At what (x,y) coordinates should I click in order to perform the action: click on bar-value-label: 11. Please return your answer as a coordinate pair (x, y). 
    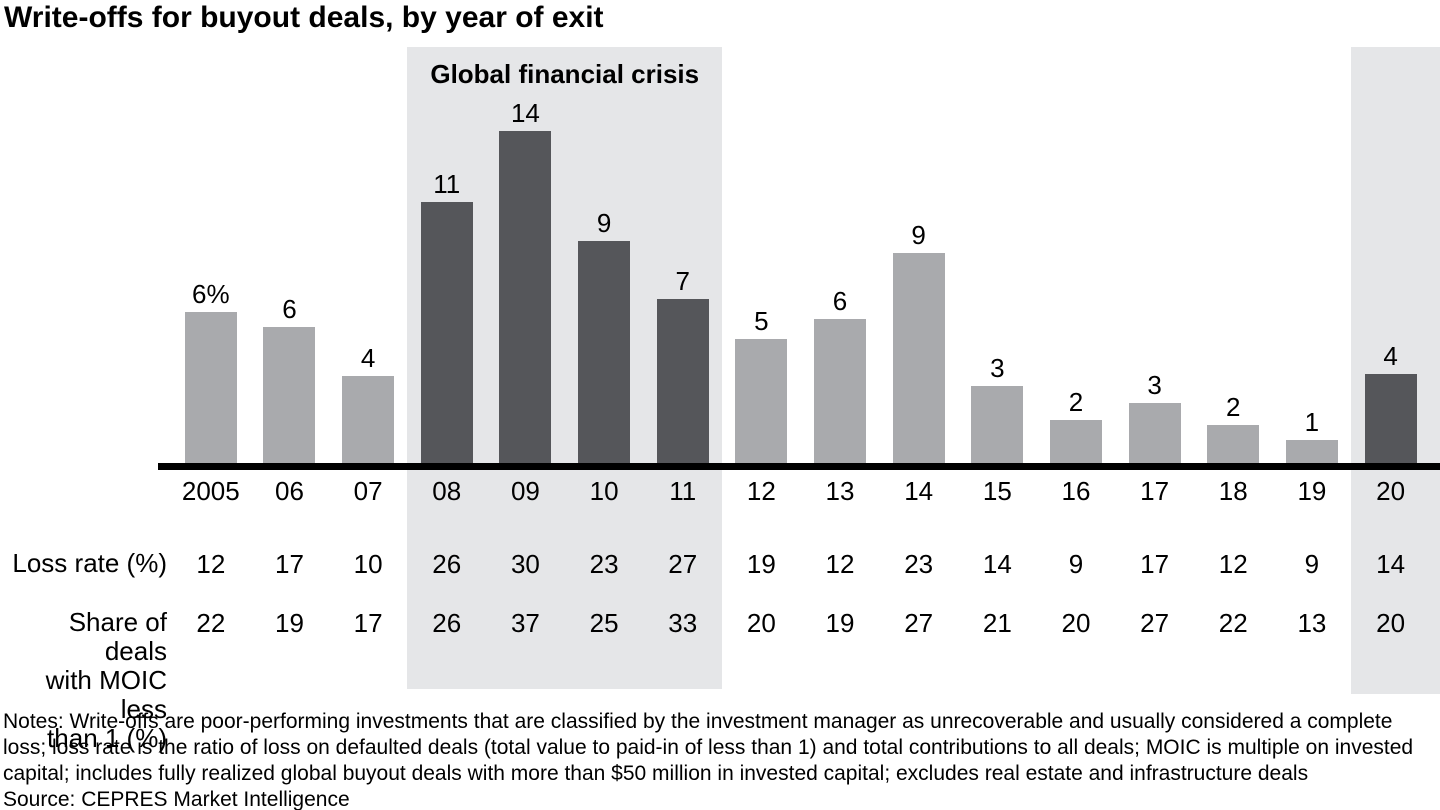
    Looking at the image, I should click on (447, 184).